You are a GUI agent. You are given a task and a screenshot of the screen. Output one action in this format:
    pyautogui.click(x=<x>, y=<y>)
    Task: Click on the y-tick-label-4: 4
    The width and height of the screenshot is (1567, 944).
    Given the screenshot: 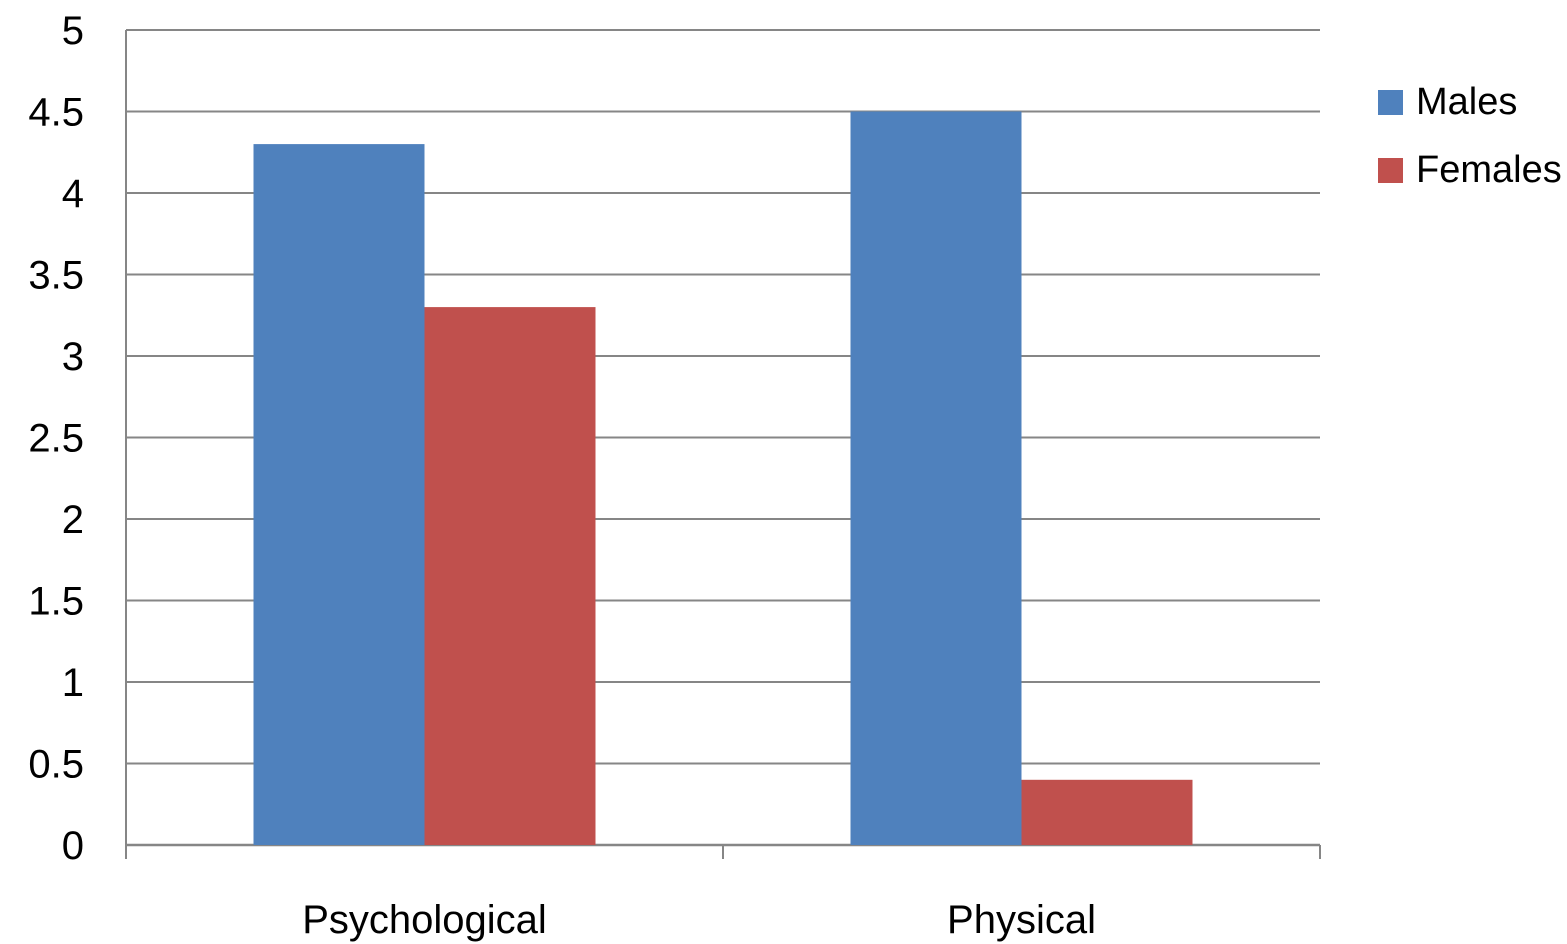 What is the action you would take?
    pyautogui.click(x=73, y=194)
    